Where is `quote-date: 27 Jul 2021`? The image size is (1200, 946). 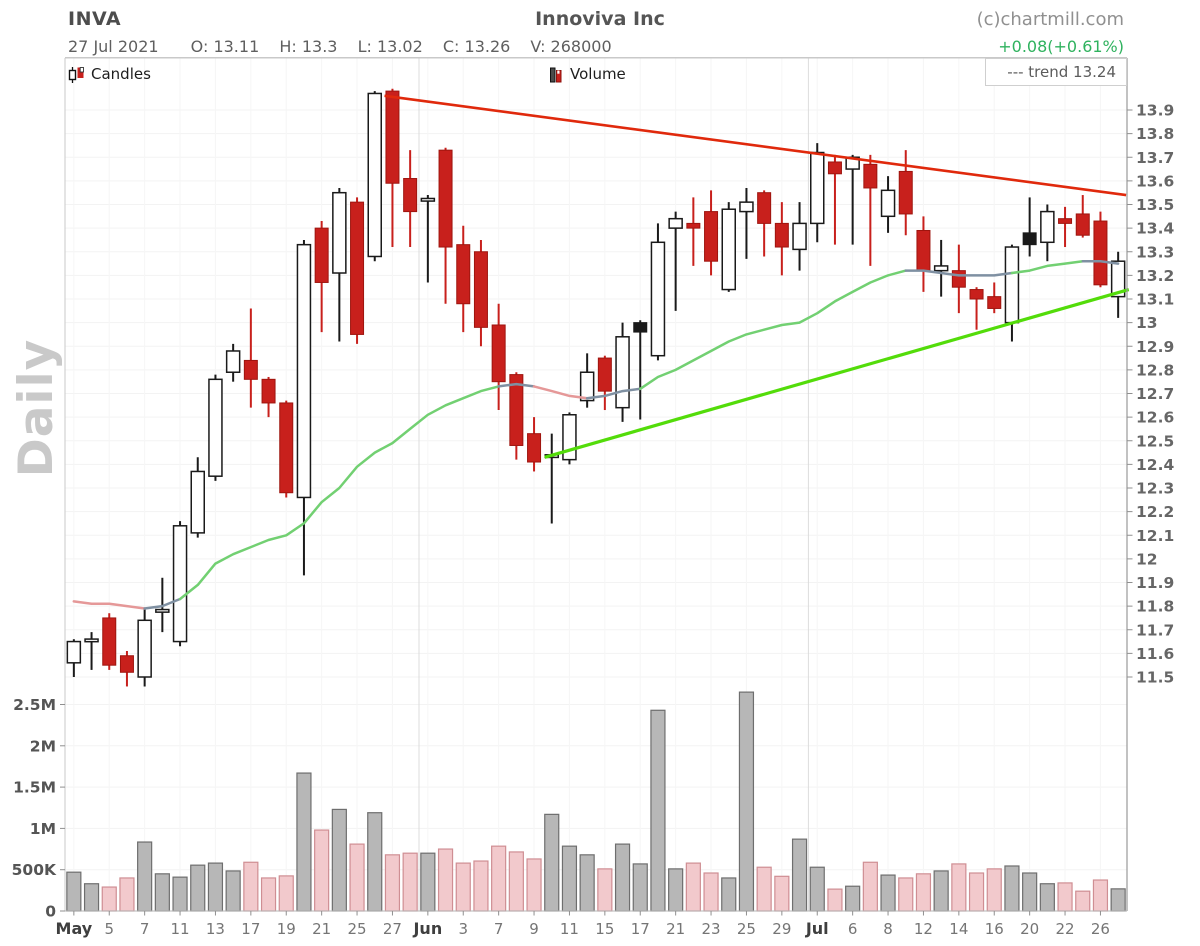 quote-date: 27 Jul 2021 is located at coordinates (113, 46).